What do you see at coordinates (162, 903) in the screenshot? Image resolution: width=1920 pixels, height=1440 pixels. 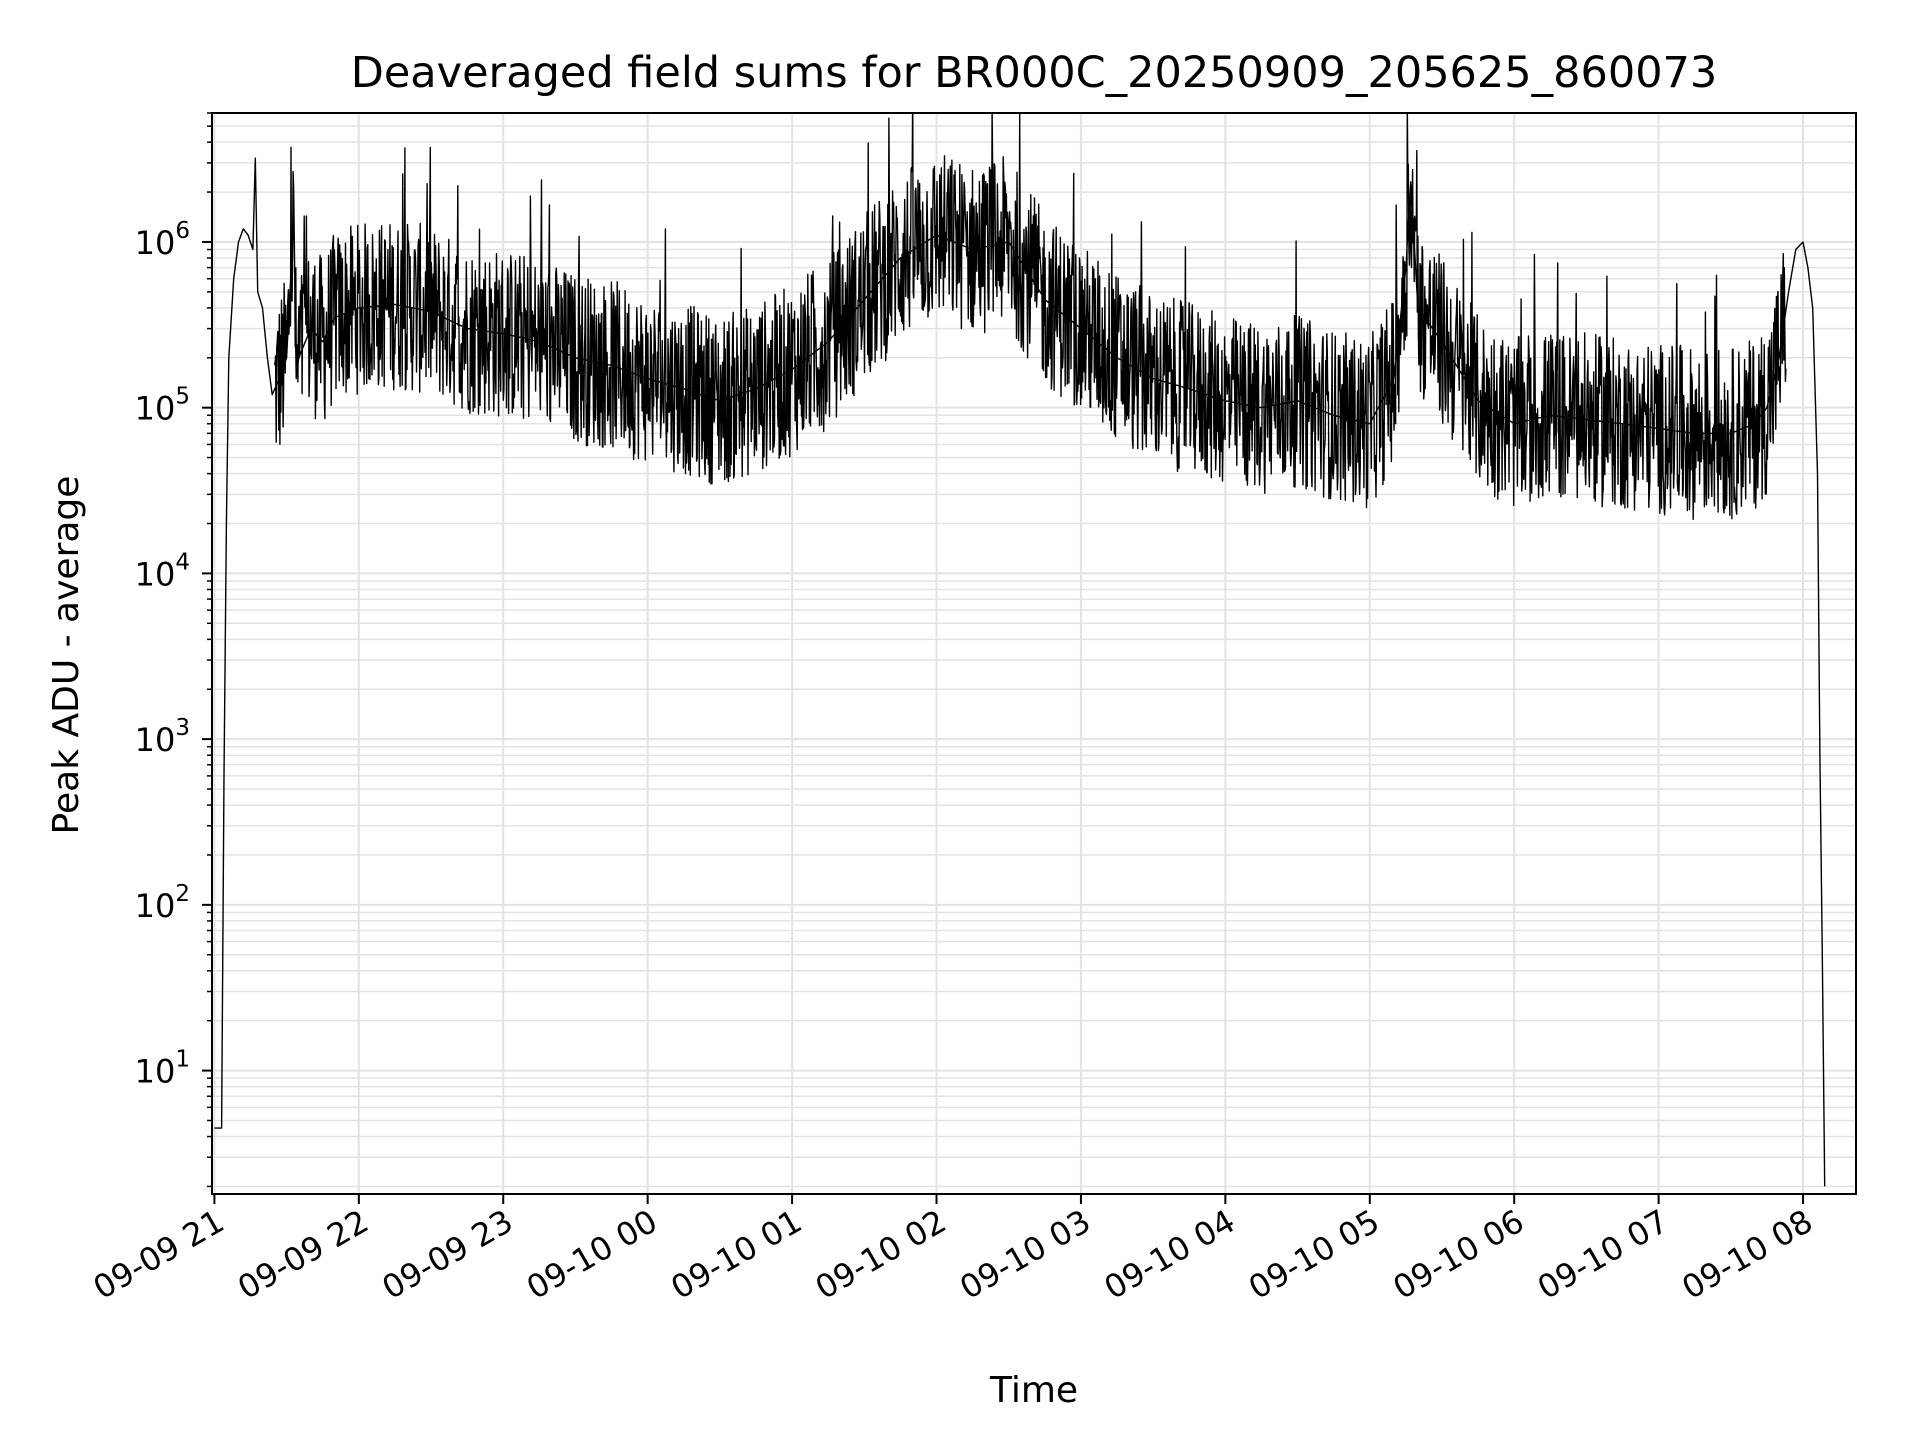 I see `y-tick-label: 10²` at bounding box center [162, 903].